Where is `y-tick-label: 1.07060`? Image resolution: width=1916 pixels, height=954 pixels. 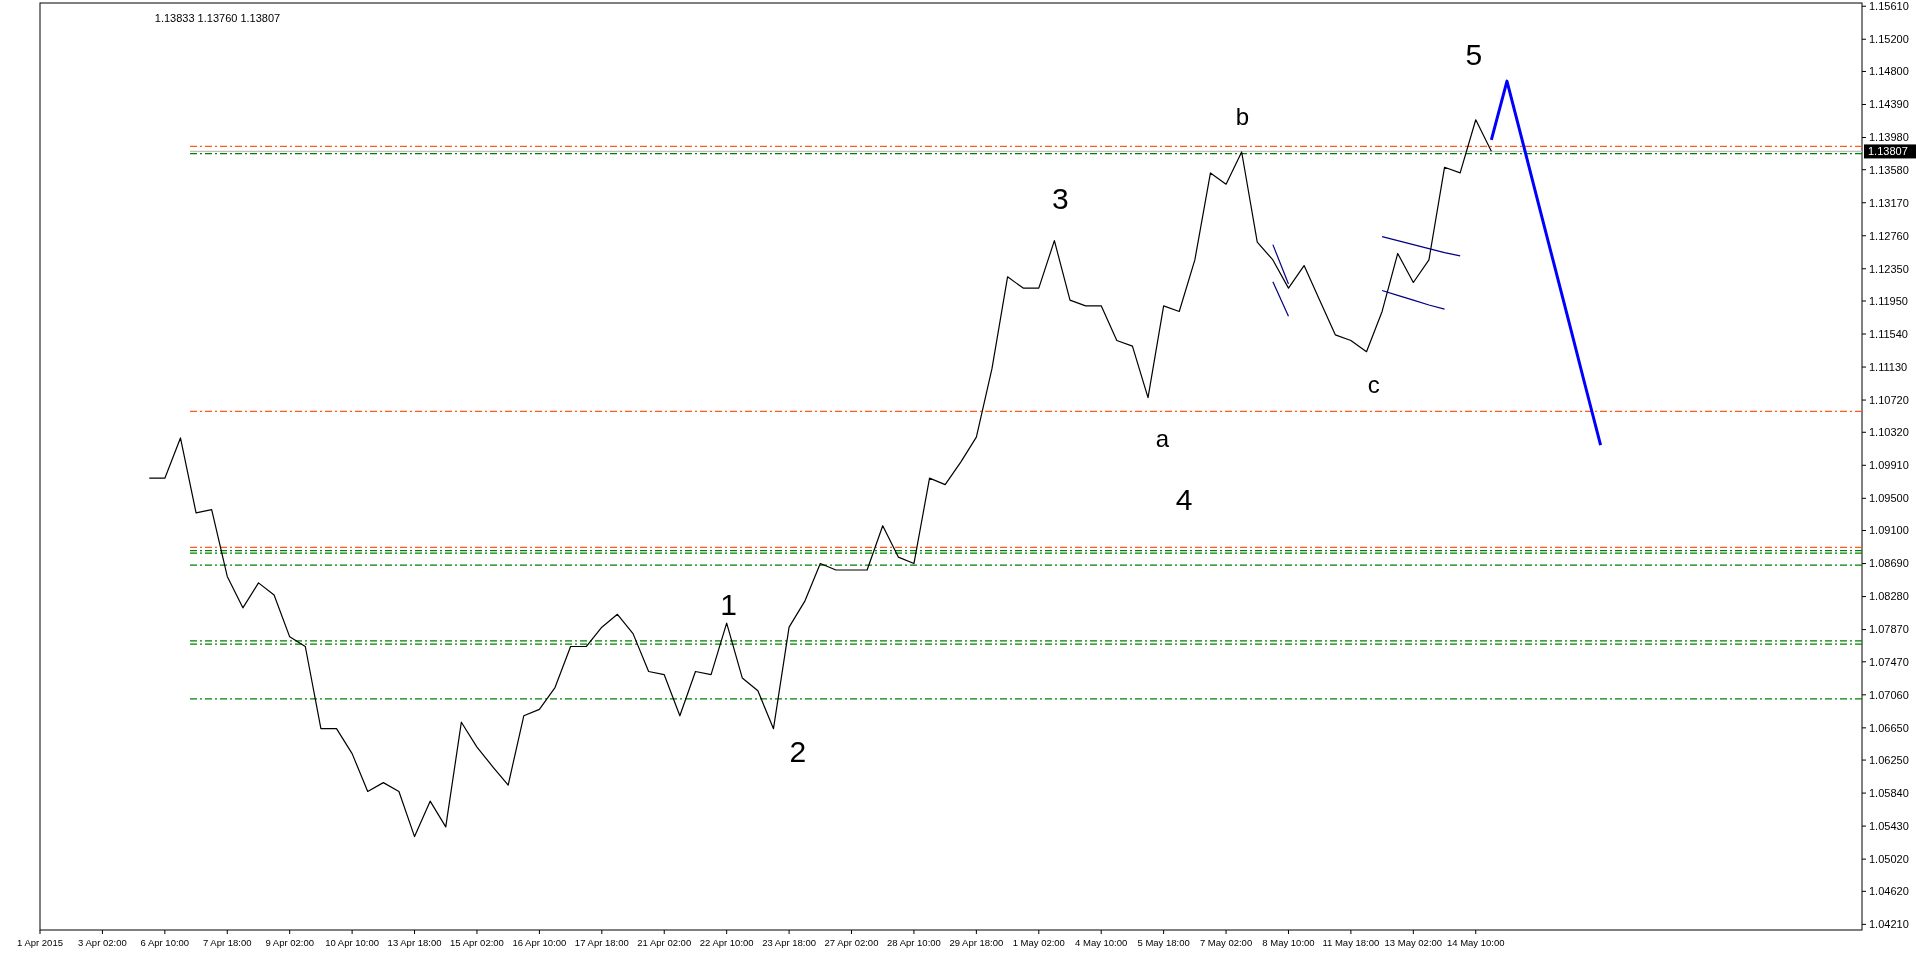
y-tick-label: 1.07060 is located at coordinates (1889, 694).